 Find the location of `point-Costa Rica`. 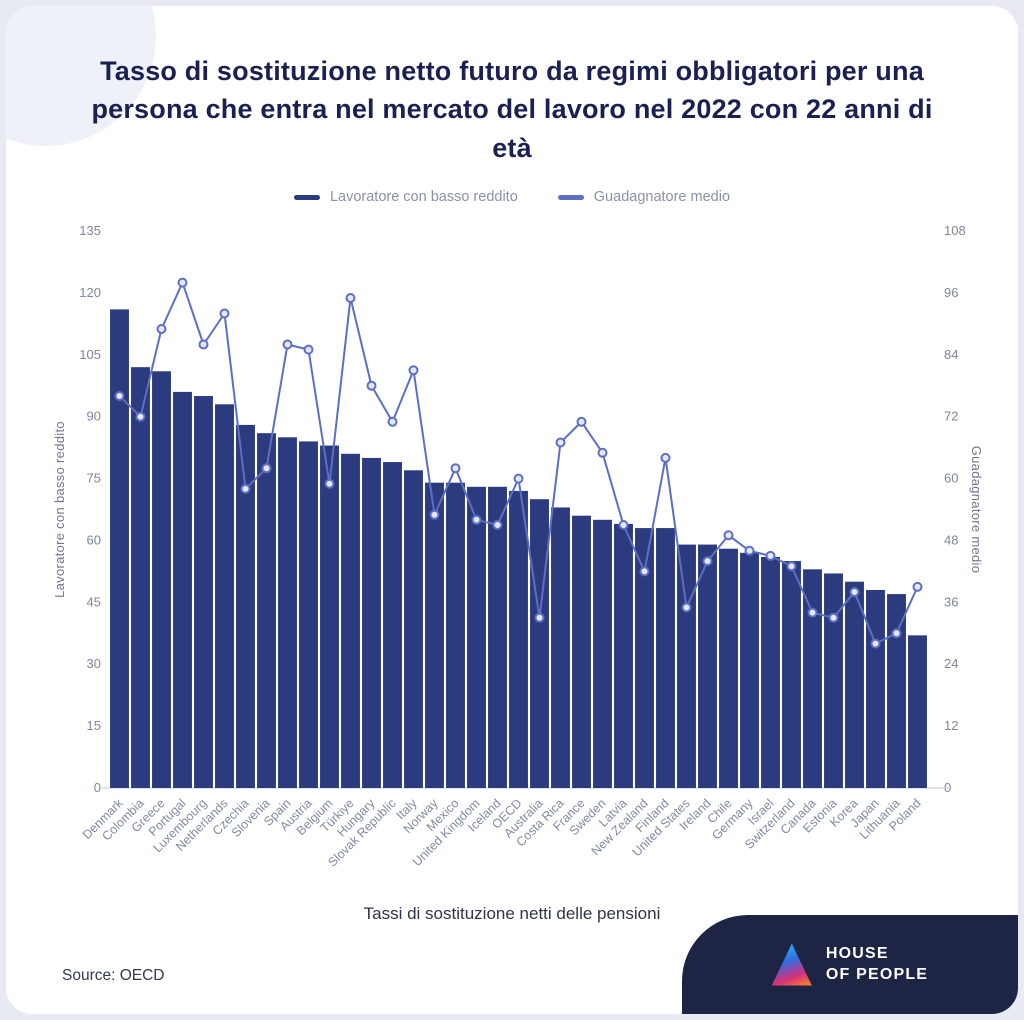

point-Costa Rica is located at coordinates (560, 442).